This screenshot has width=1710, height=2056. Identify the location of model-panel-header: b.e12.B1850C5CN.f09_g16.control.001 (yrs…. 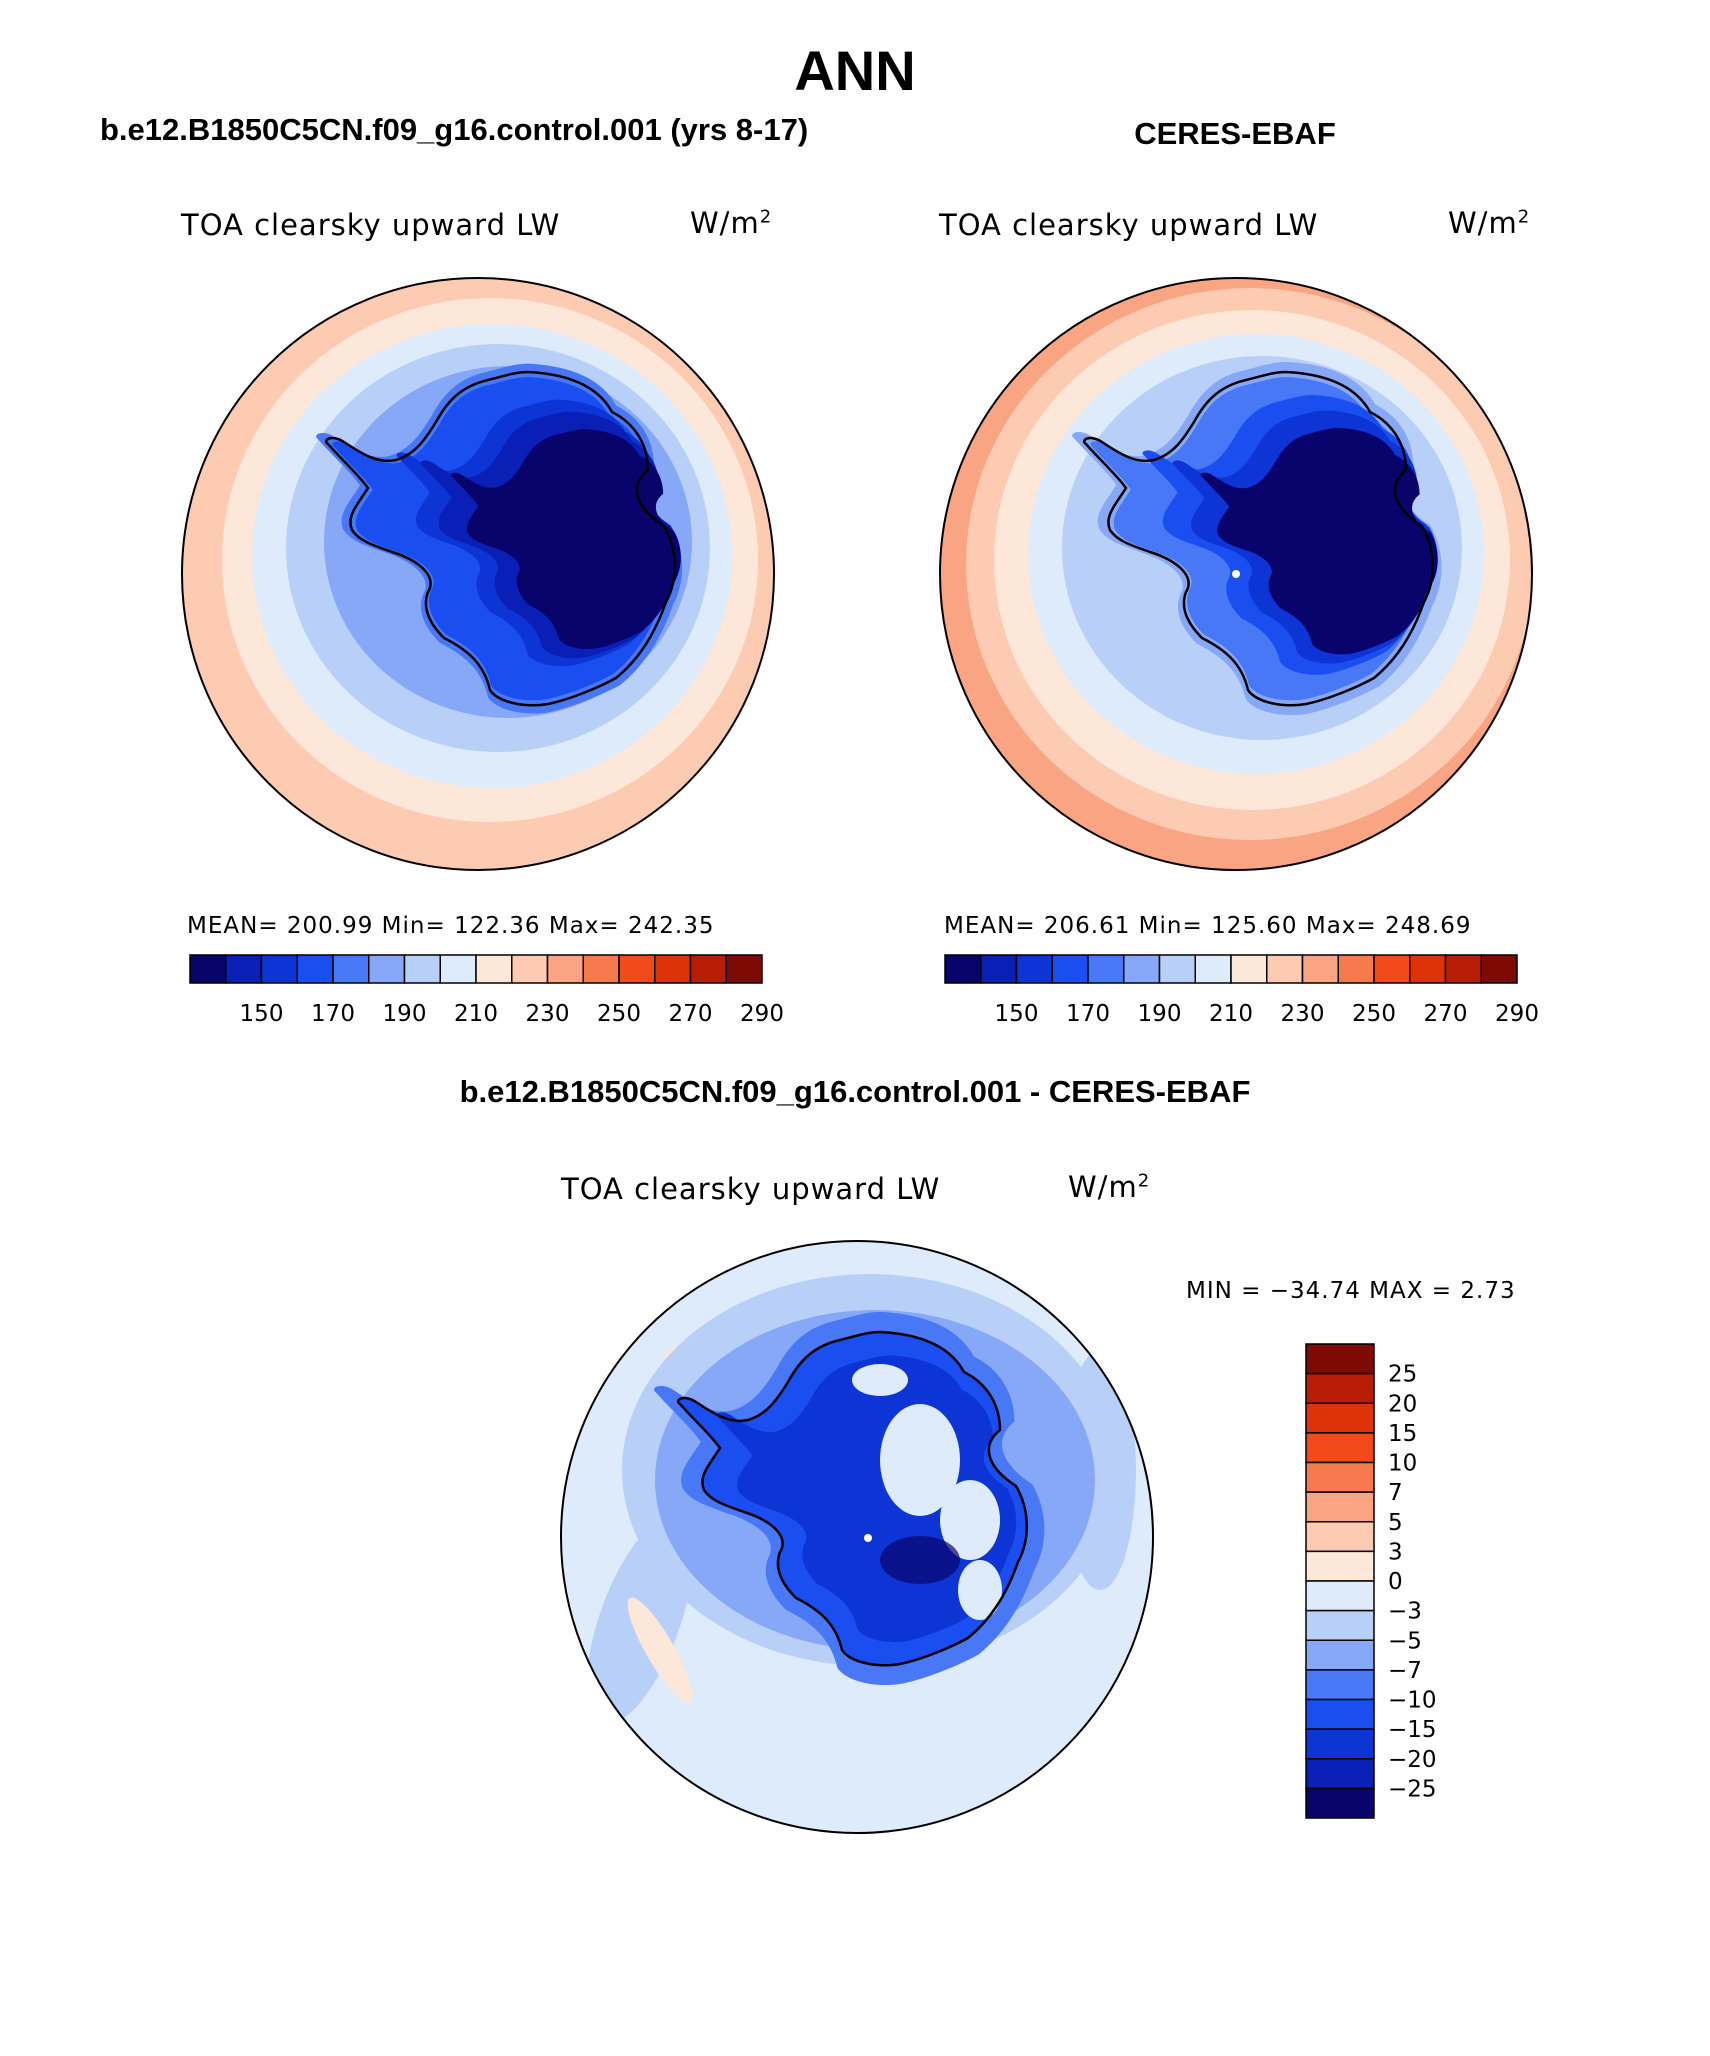
(454, 129).